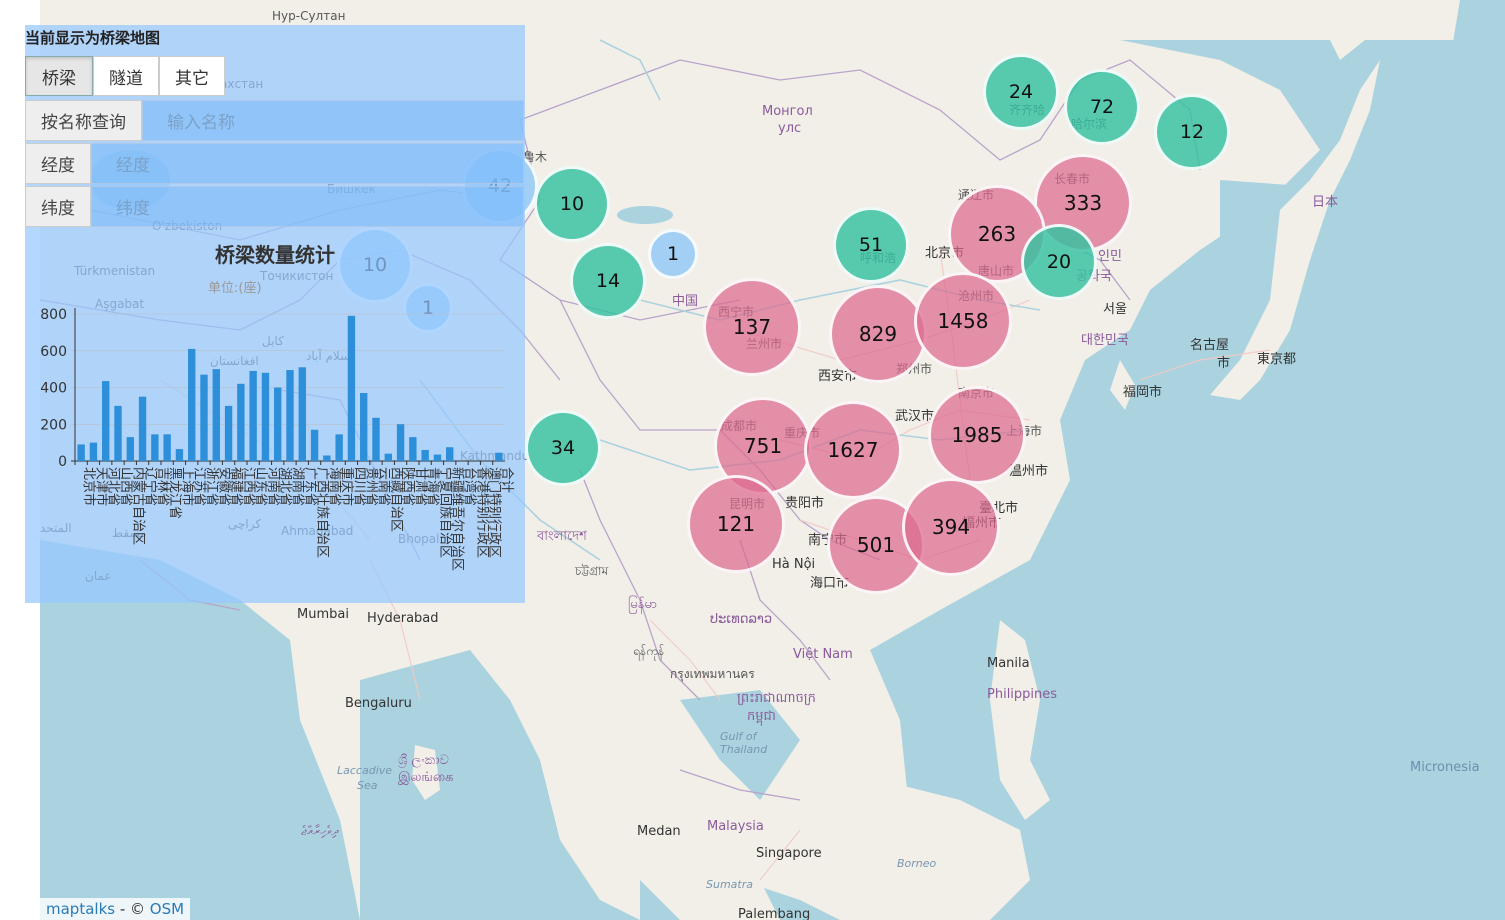 The height and width of the screenshot is (920, 1505). Describe the element at coordinates (736, 524) in the screenshot. I see `map-cluster-marker: 121` at that location.